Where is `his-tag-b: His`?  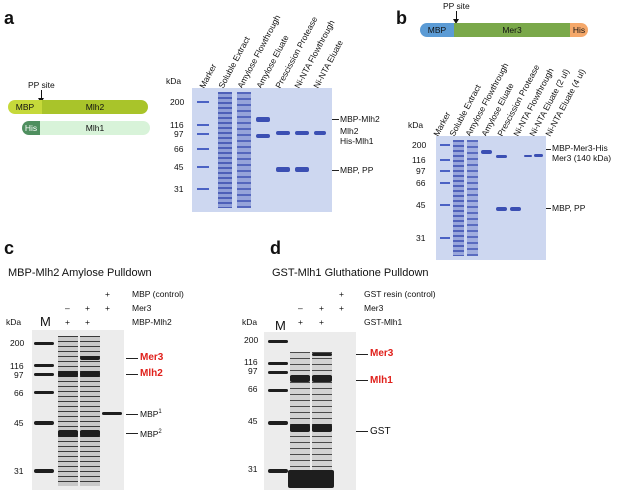
his-tag-b: His is located at coordinates (579, 30).